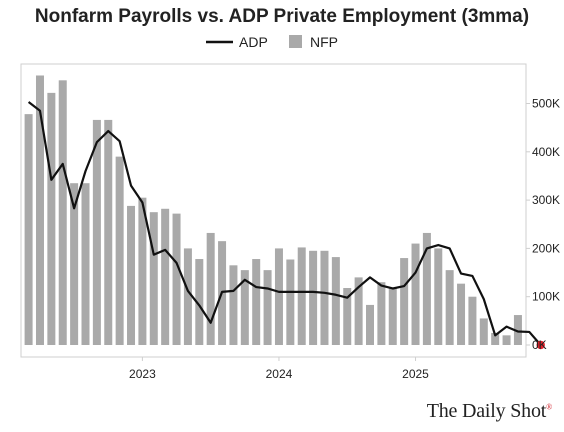 Image resolution: width=564 pixels, height=432 pixels. Describe the element at coordinates (543, 224) in the screenshot. I see `y-axis-ticks: 0K 100K 200K 300K 400K 500K` at that location.